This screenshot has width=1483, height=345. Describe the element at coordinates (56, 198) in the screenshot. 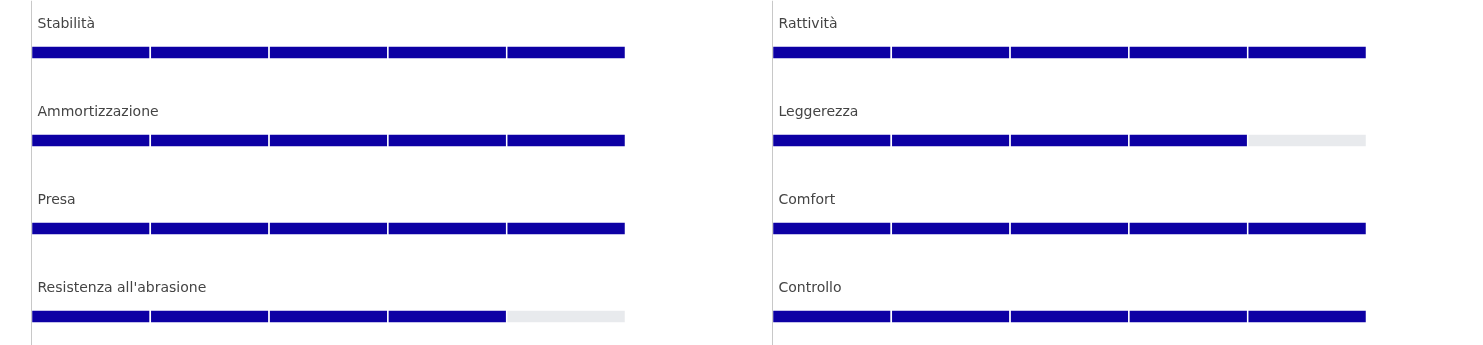

I see `y-tick-label: Presa` at that location.